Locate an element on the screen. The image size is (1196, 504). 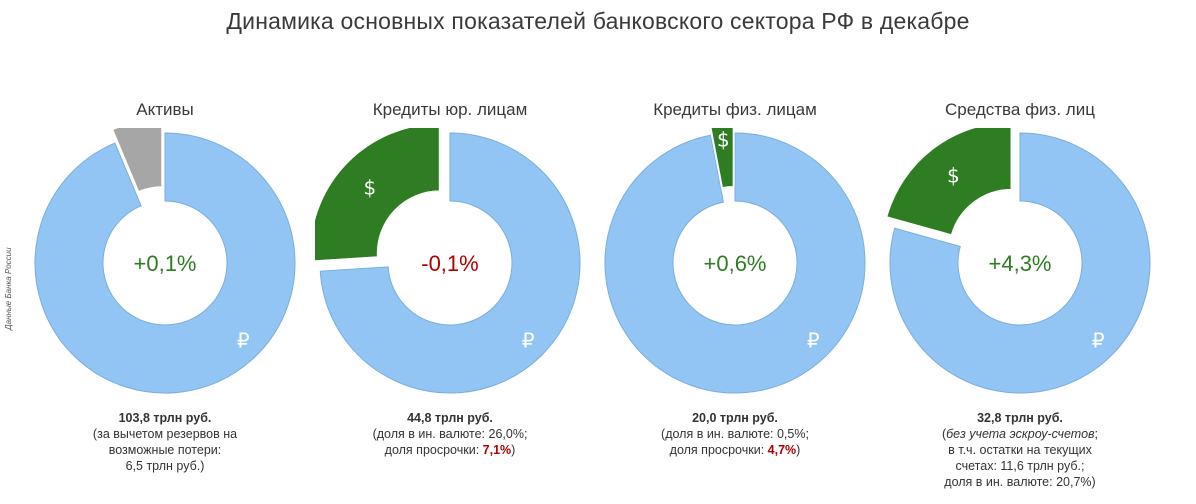
caption-segment: (доля в ин. валюте: 0,5%; is located at coordinates (735, 434).